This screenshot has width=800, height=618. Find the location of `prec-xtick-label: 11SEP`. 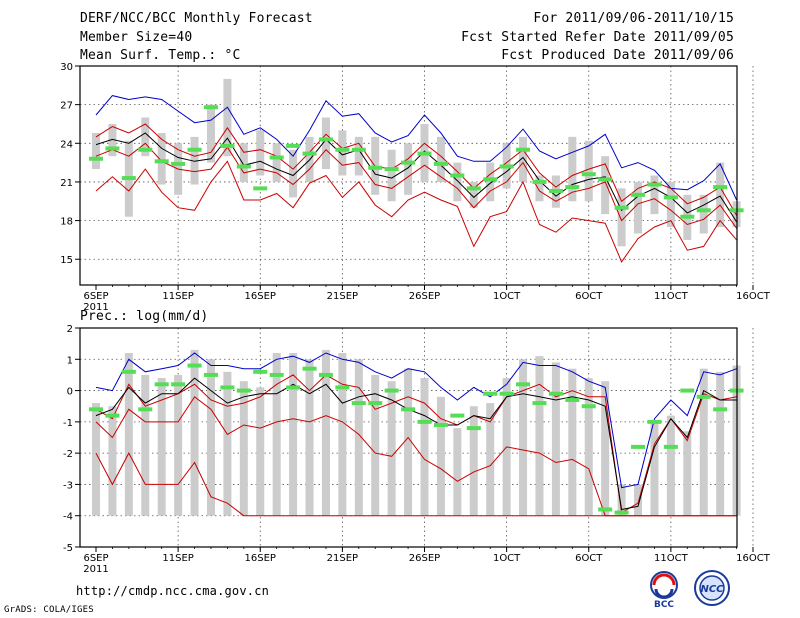

prec-xtick-label: 11SEP is located at coordinates (177, 558).